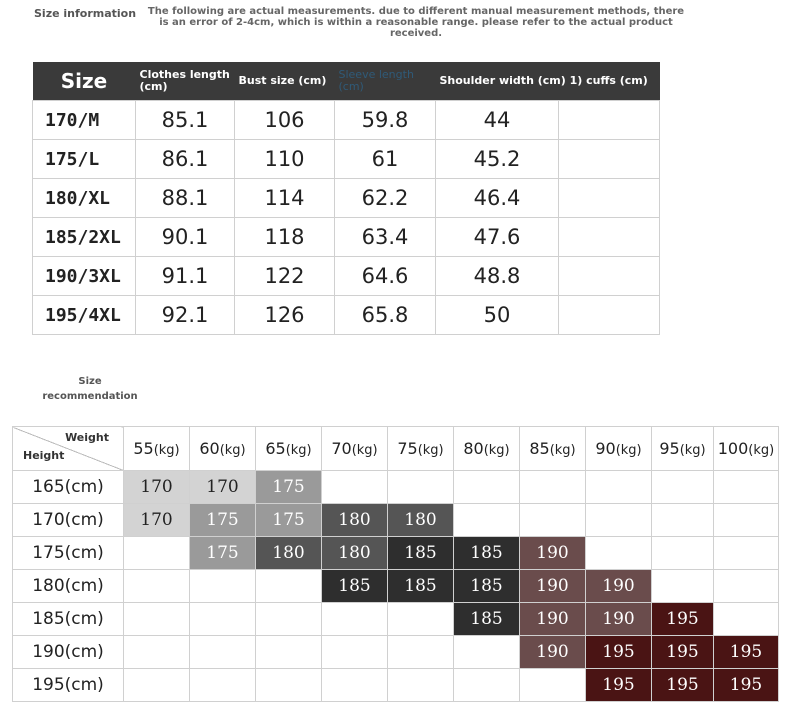  I want to click on weight-value: 55, so click(143, 448).